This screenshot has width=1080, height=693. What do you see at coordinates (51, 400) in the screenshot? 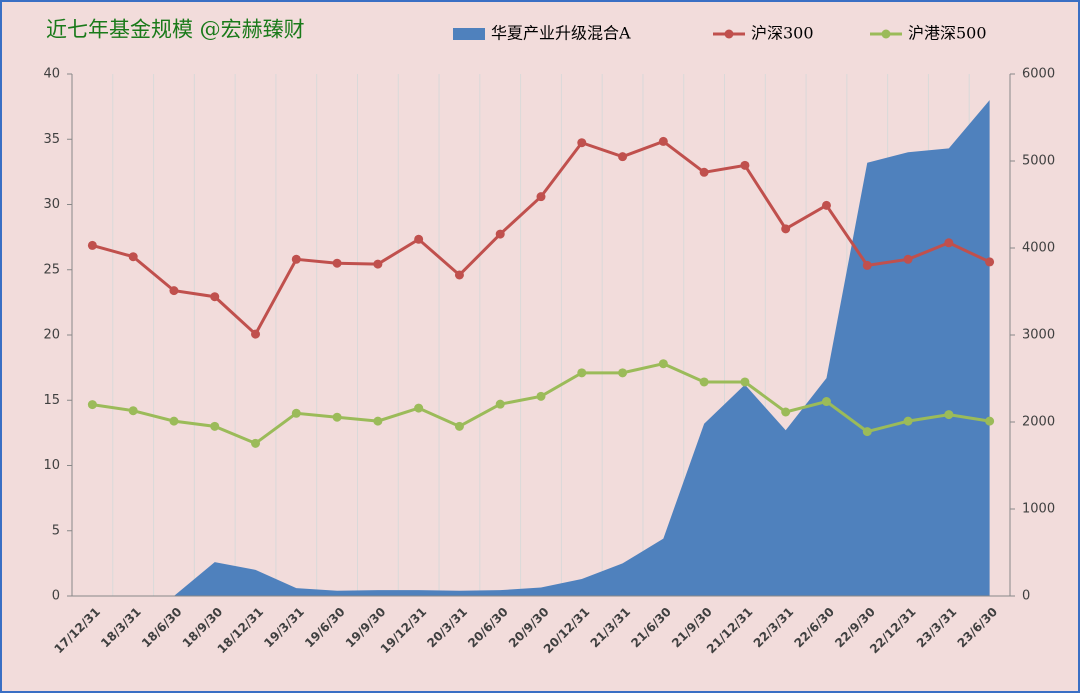
I see `y-tick-label: 15` at bounding box center [51, 400].